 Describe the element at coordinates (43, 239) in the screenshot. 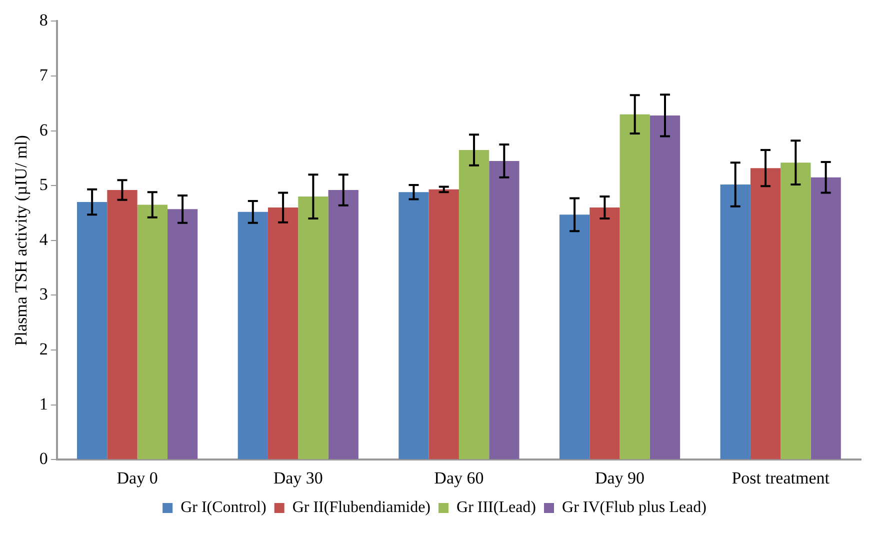

I see `y-tick-label: 4` at that location.